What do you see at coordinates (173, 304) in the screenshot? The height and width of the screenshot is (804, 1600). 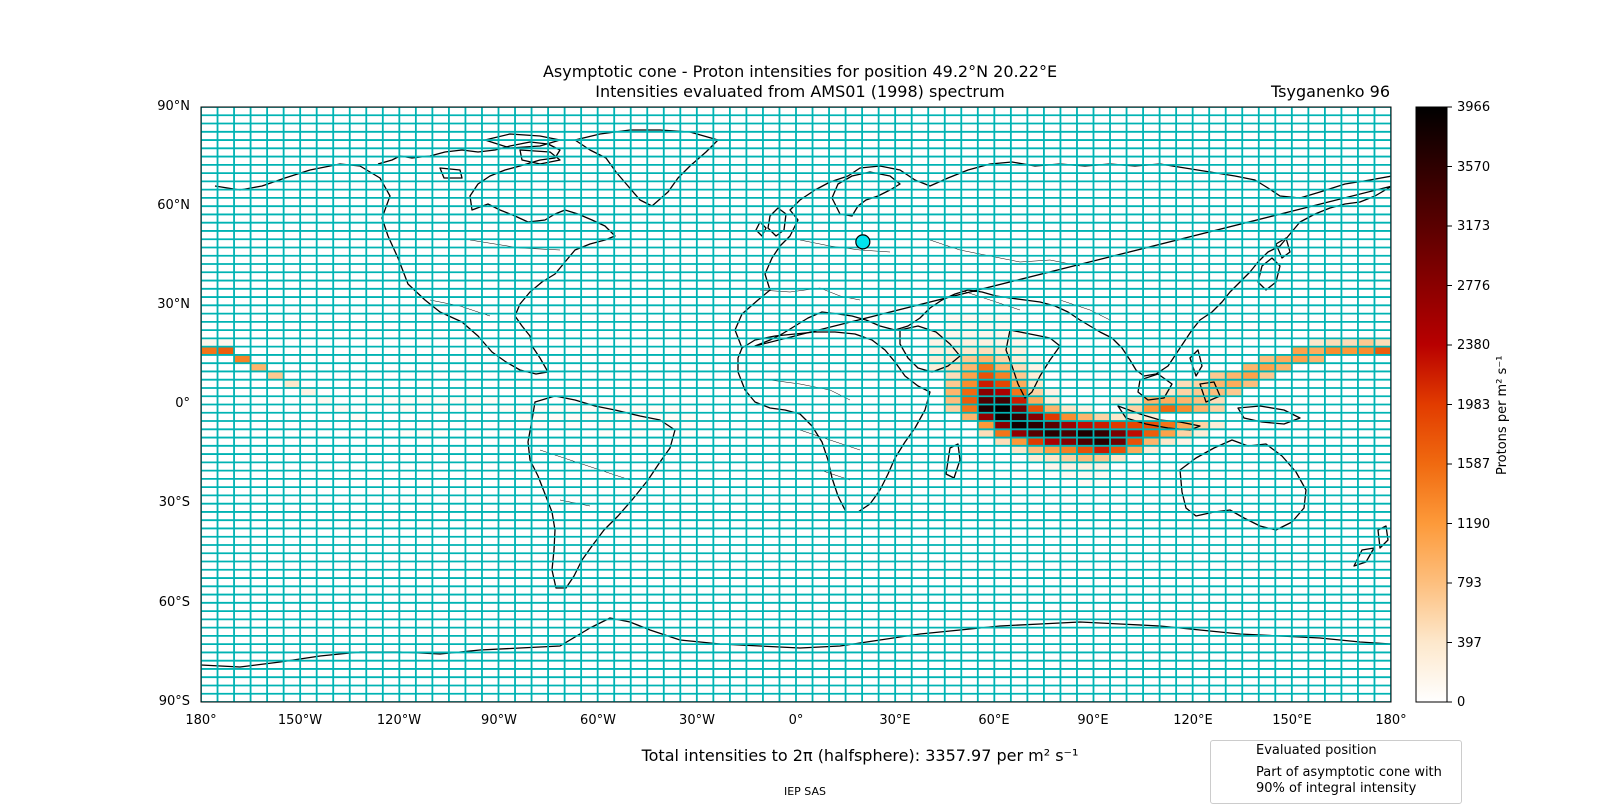 I see `lat-label: 30°N` at bounding box center [173, 304].